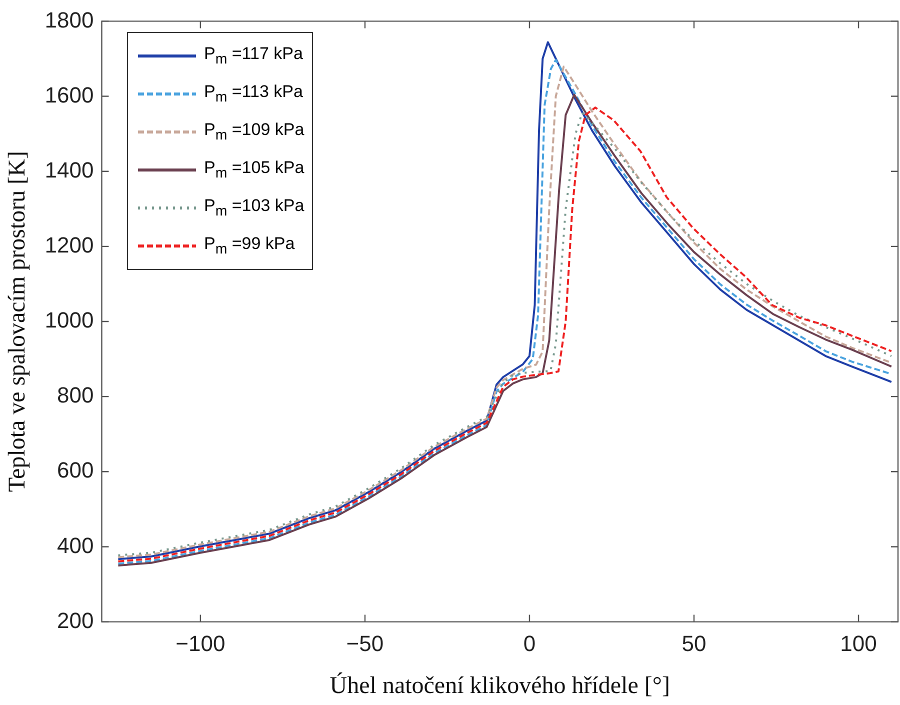  Describe the element at coordinates (365, 643) in the screenshot. I see `x-tick-label: −50` at that location.